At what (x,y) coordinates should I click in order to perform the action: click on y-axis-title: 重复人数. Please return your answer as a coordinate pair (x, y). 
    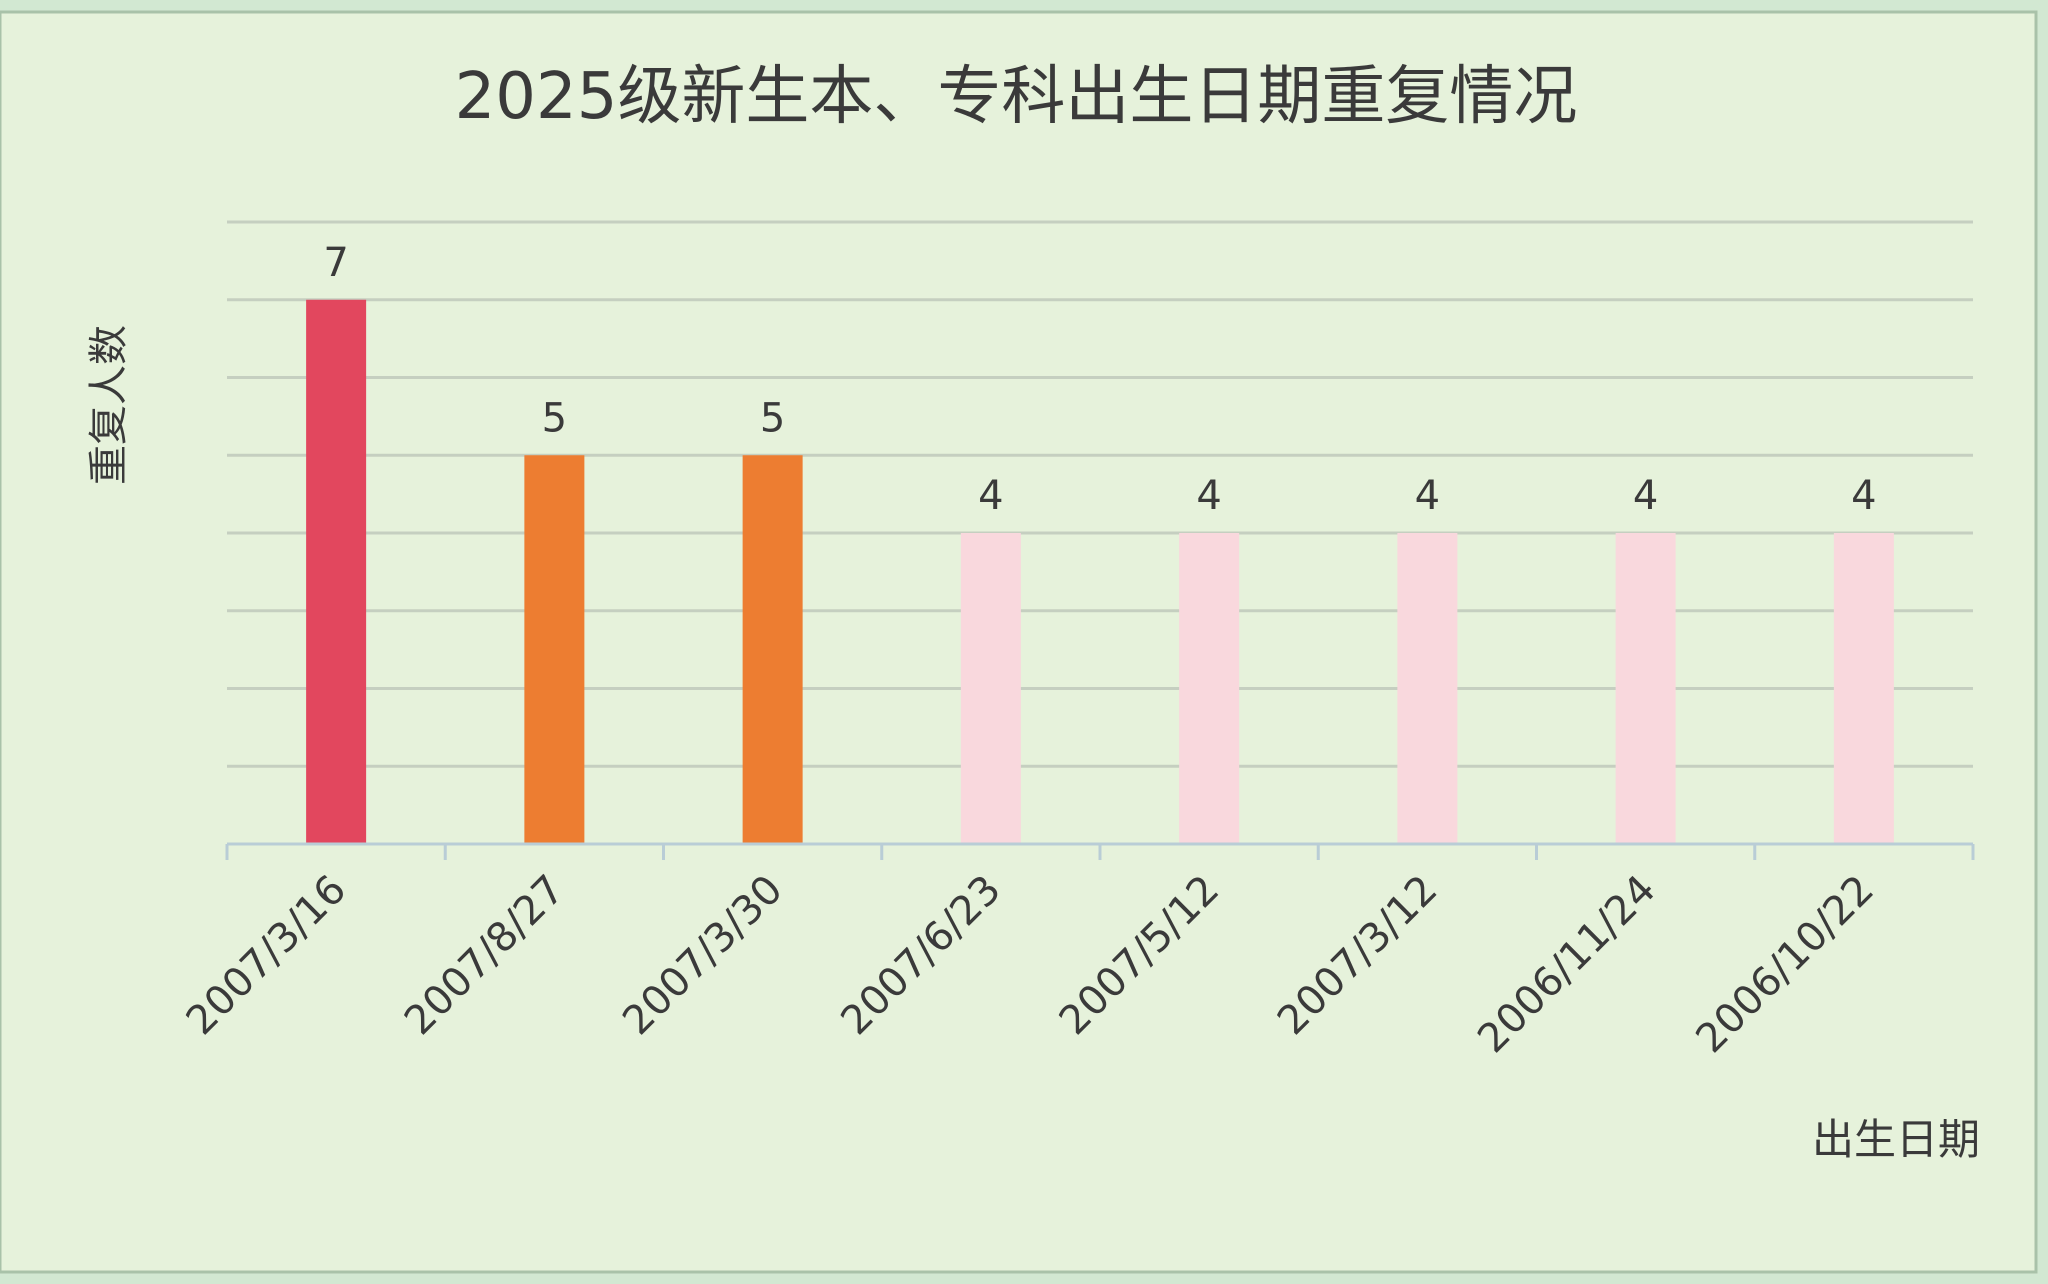
    Looking at the image, I should click on (109, 405).